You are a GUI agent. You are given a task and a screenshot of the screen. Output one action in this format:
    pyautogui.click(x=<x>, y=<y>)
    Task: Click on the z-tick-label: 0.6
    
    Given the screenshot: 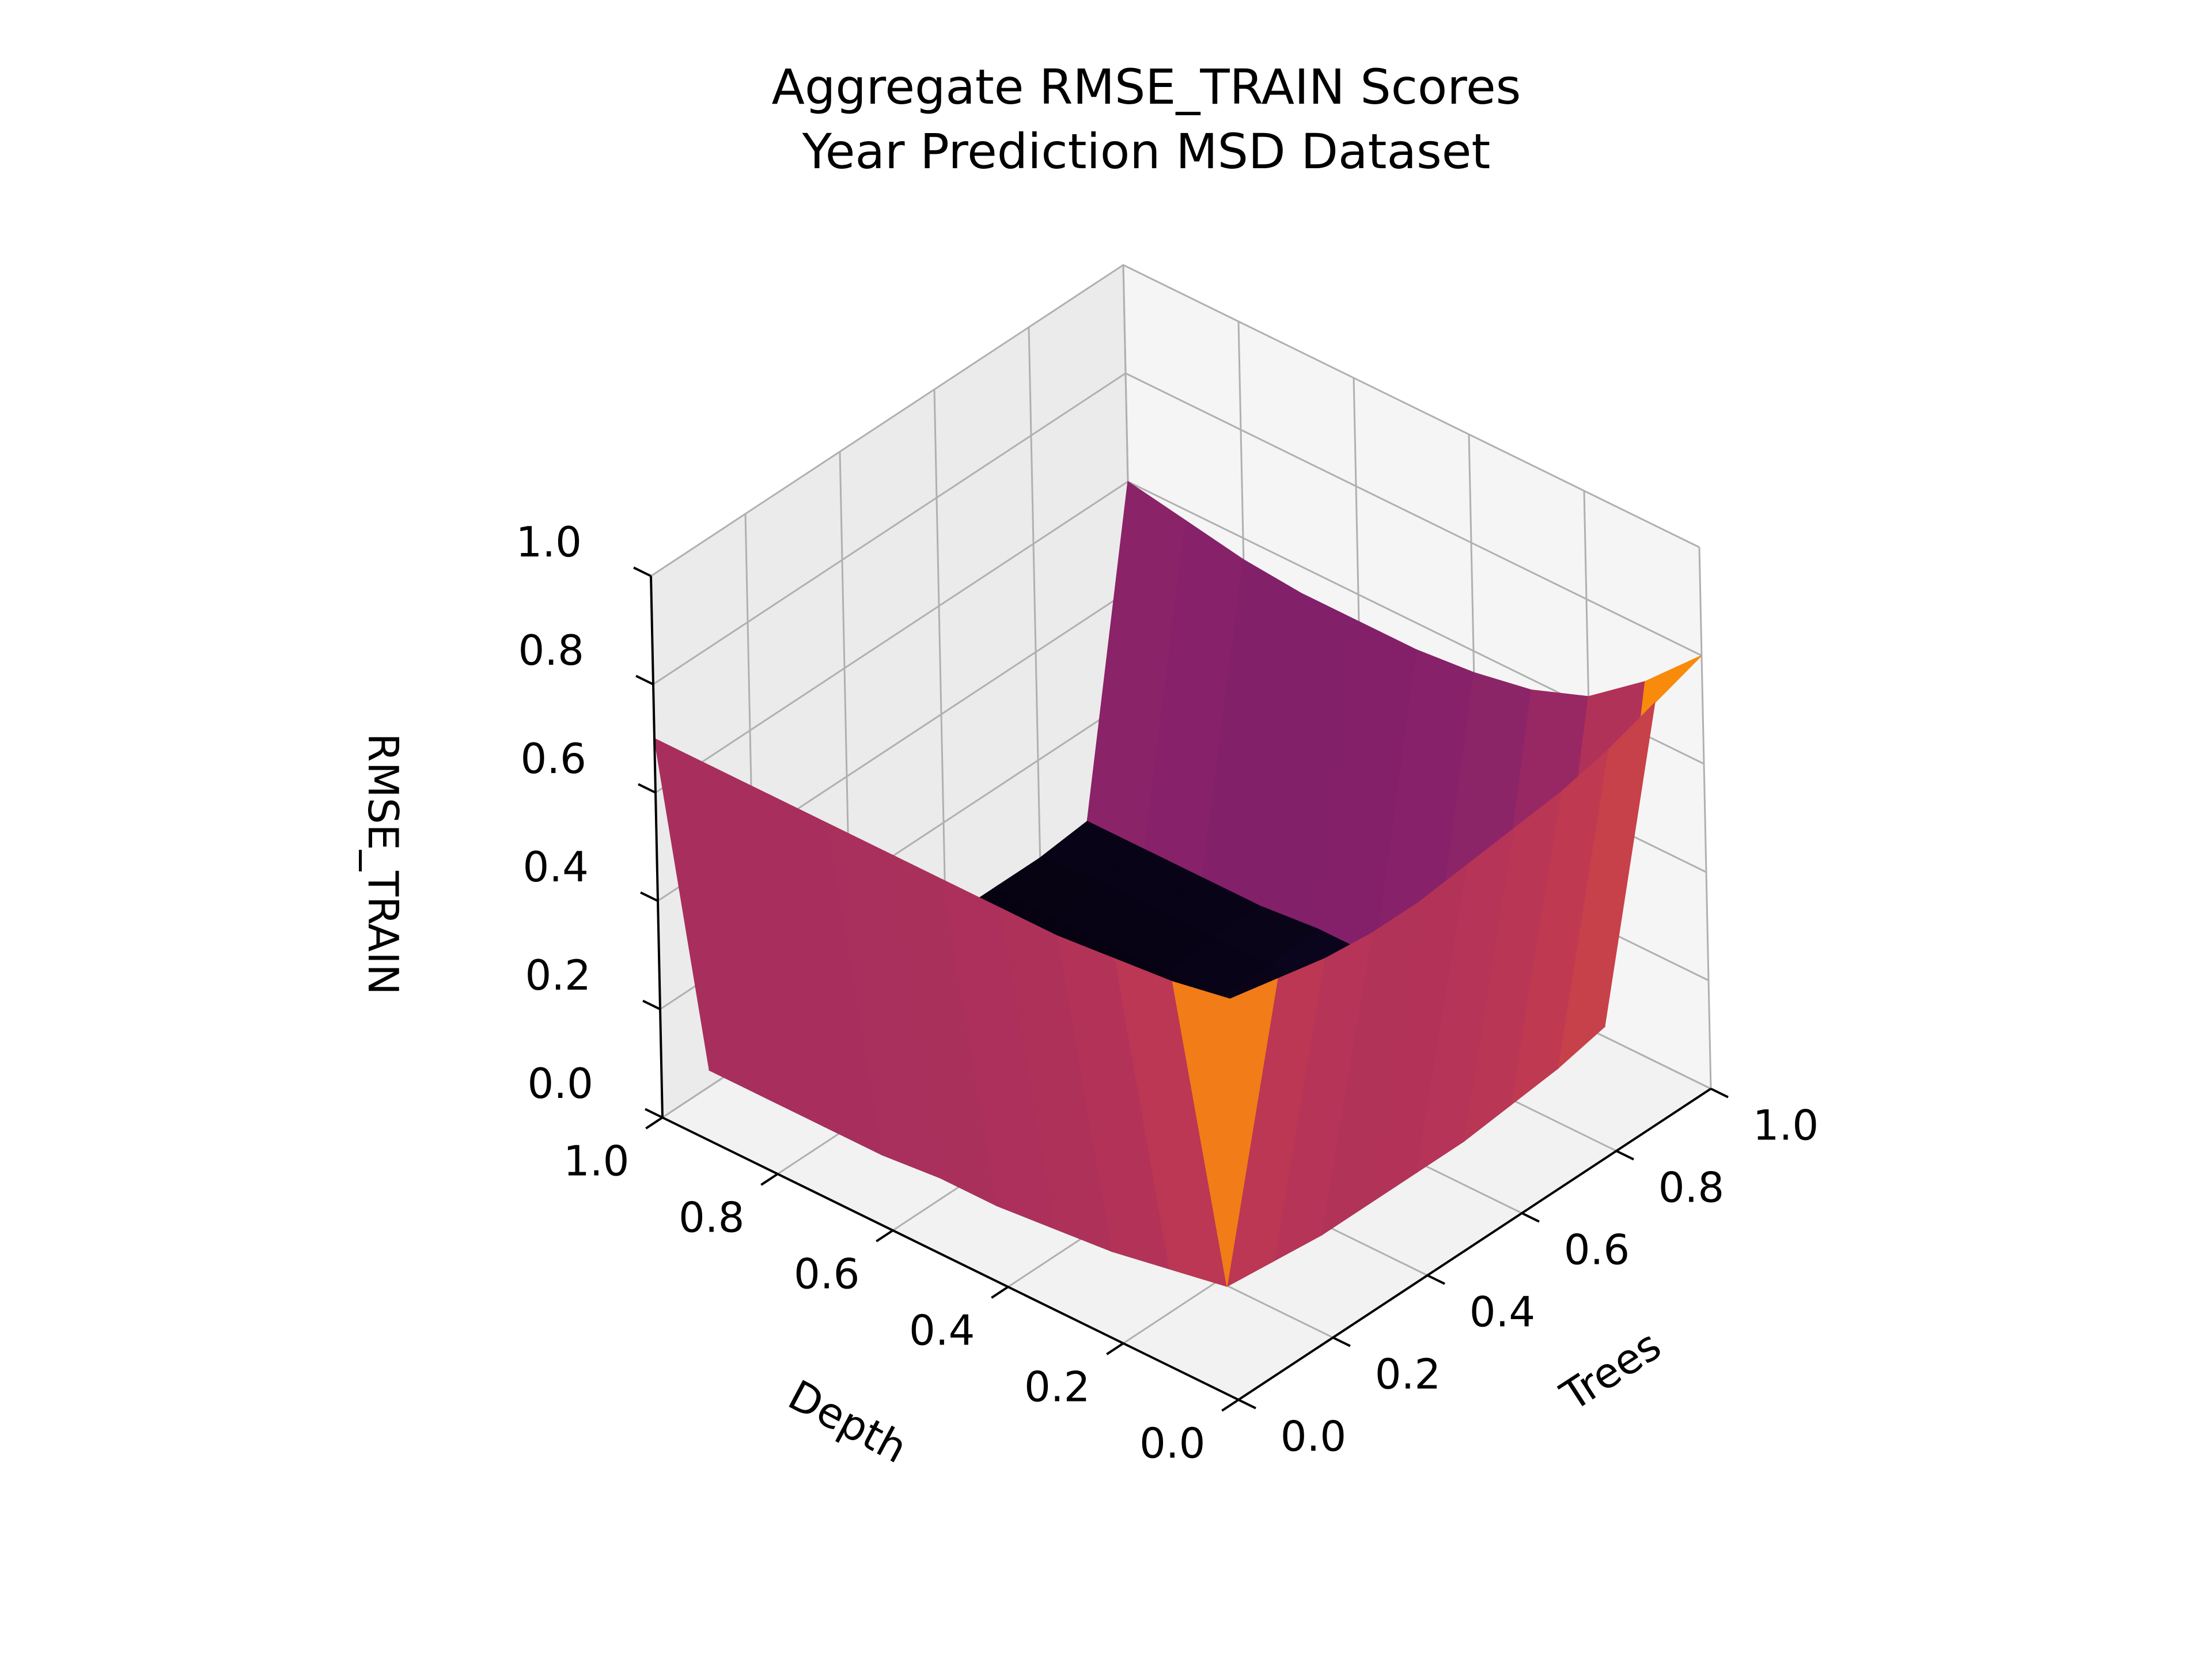 What is the action you would take?
    pyautogui.click(x=553, y=758)
    